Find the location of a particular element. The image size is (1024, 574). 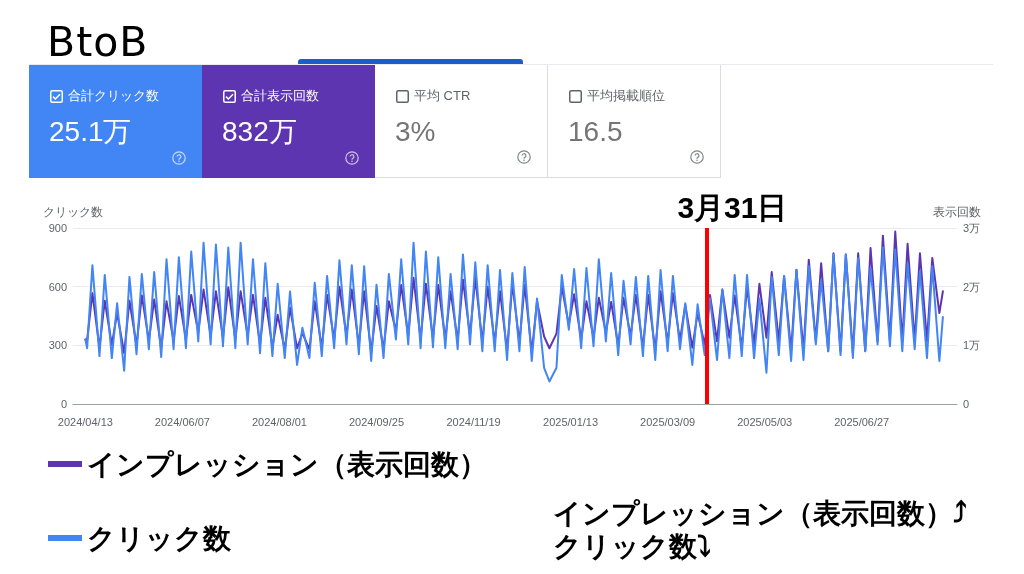

x-tick-label: 2024/08/01 is located at coordinates (279, 421).